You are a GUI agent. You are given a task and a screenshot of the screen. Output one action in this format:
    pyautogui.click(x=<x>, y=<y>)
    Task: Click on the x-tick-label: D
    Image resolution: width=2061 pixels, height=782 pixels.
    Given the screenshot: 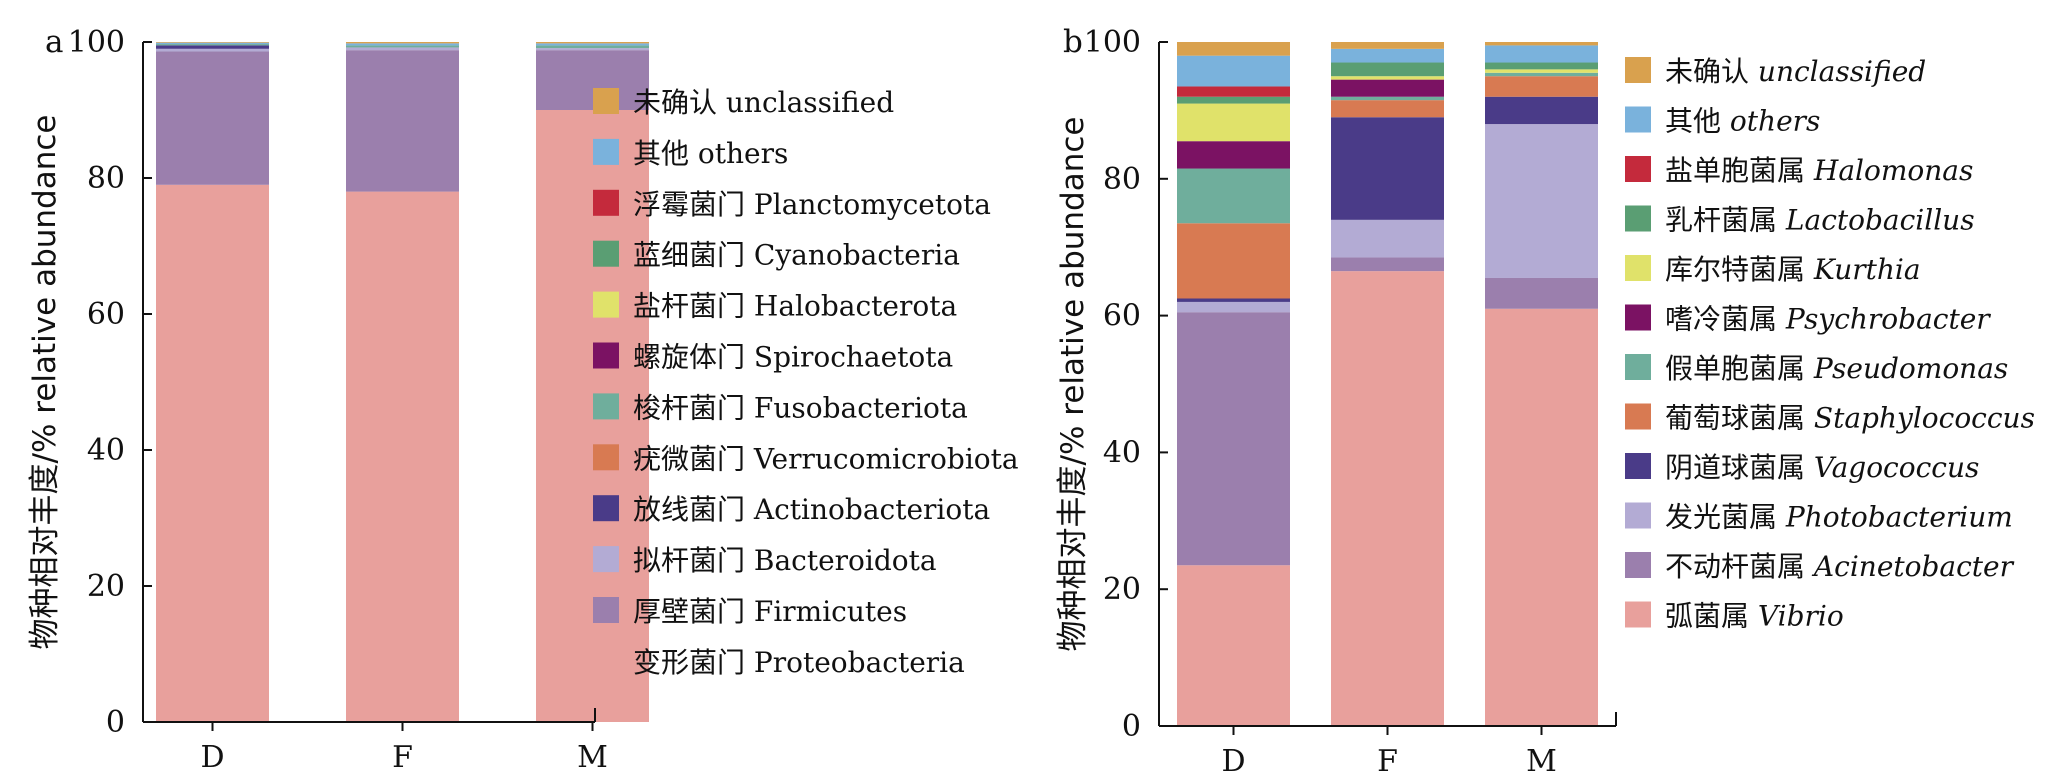 What is the action you would take?
    pyautogui.click(x=1233, y=761)
    